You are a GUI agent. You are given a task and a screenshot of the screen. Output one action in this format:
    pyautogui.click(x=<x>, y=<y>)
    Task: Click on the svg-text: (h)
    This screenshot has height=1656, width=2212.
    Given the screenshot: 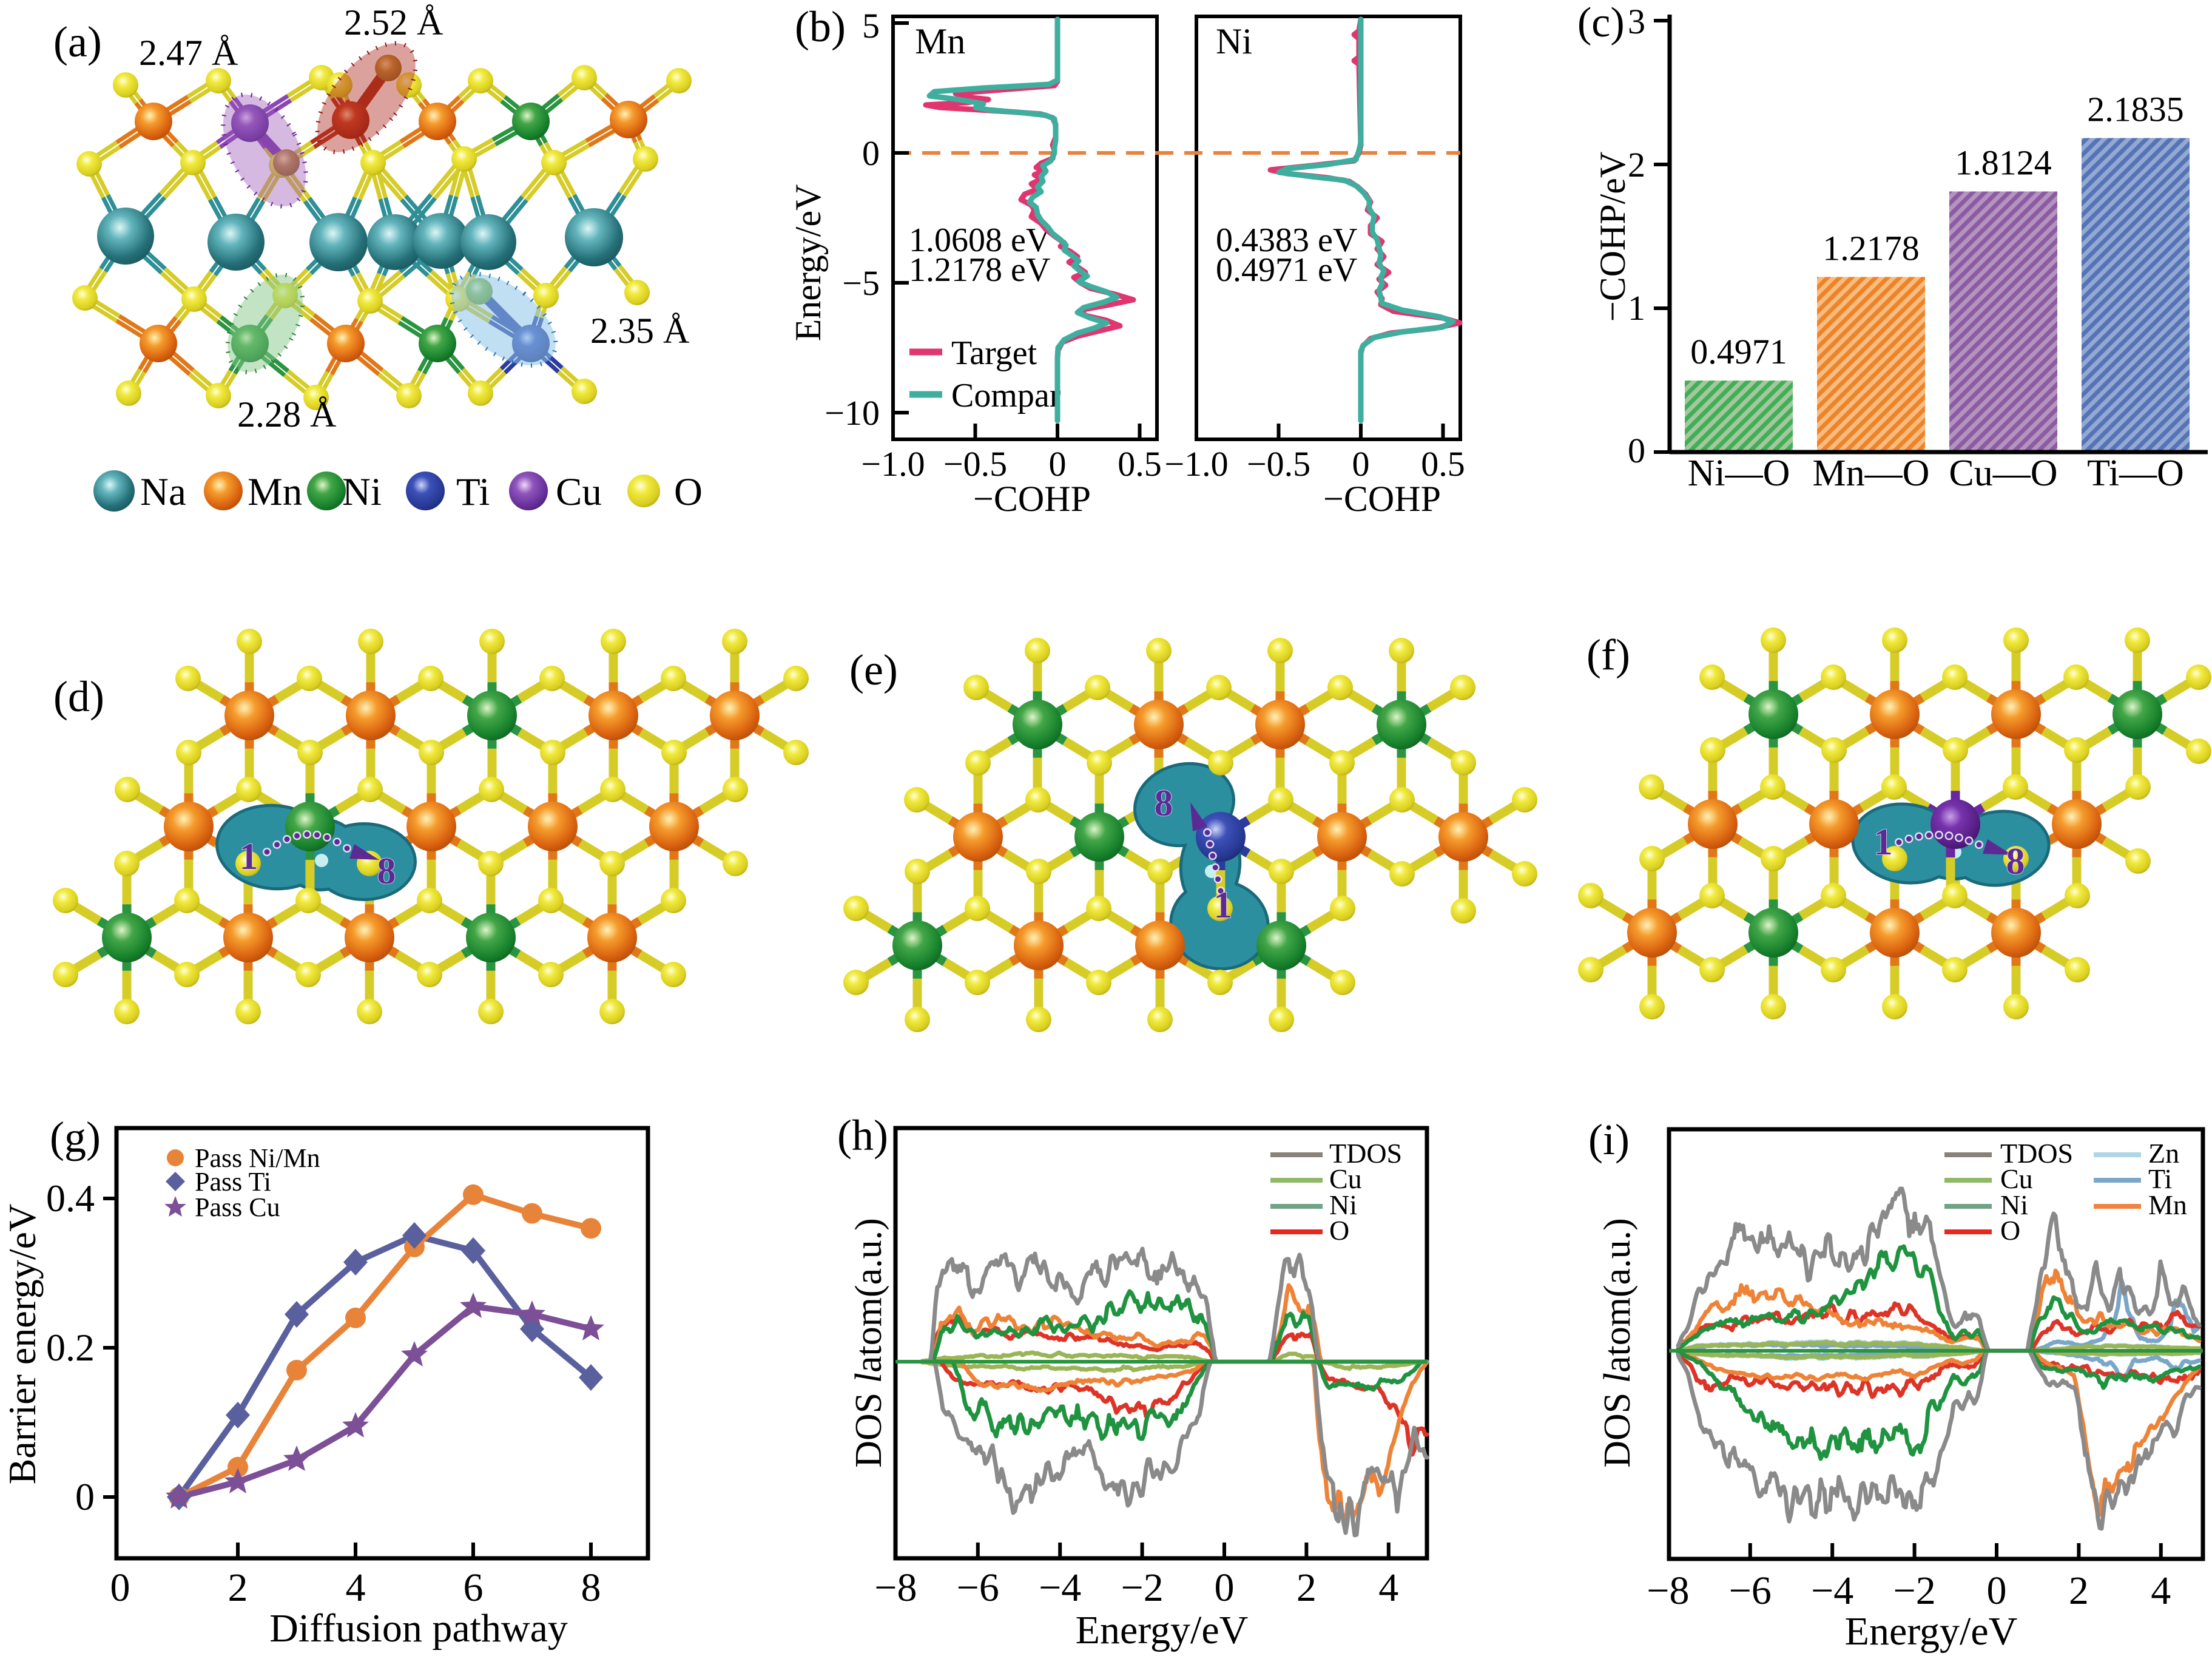 What is the action you would take?
    pyautogui.click(x=862, y=1136)
    